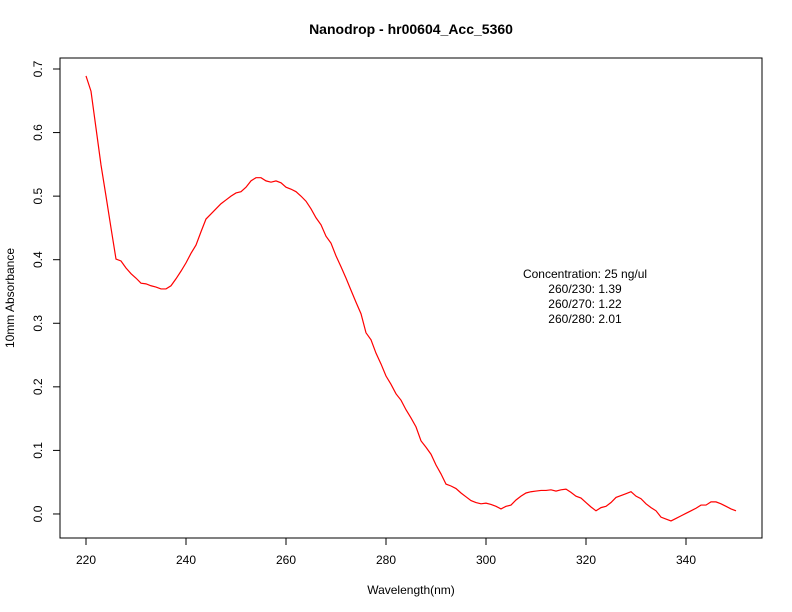 The width and height of the screenshot is (792, 612). What do you see at coordinates (10, 298) in the screenshot?
I see `y-axis-label: 10mm Absorbance` at bounding box center [10, 298].